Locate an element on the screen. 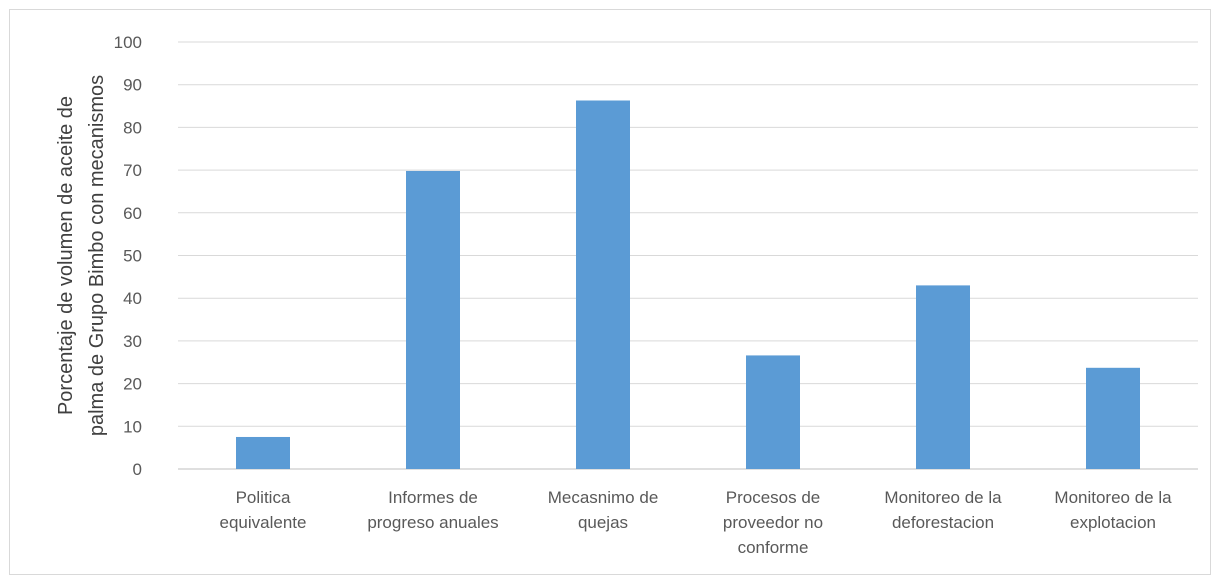 This screenshot has height=583, width=1221. x-category-label: Procesos de proveedor no conforme is located at coordinates (773, 522).